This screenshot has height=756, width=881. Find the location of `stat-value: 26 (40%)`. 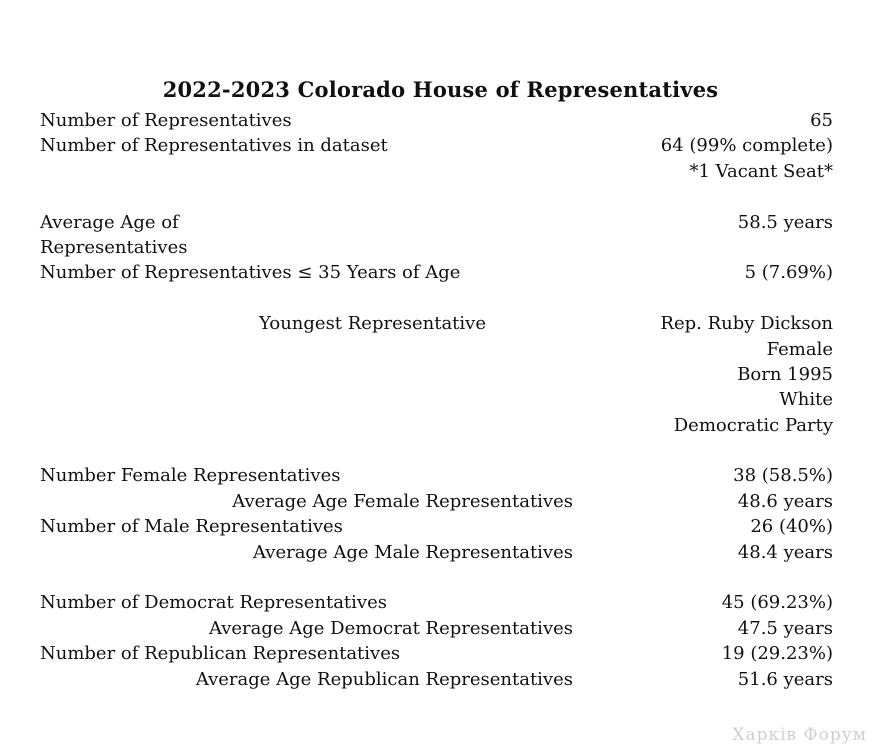

stat-value: 26 (40%) is located at coordinates (791, 527).